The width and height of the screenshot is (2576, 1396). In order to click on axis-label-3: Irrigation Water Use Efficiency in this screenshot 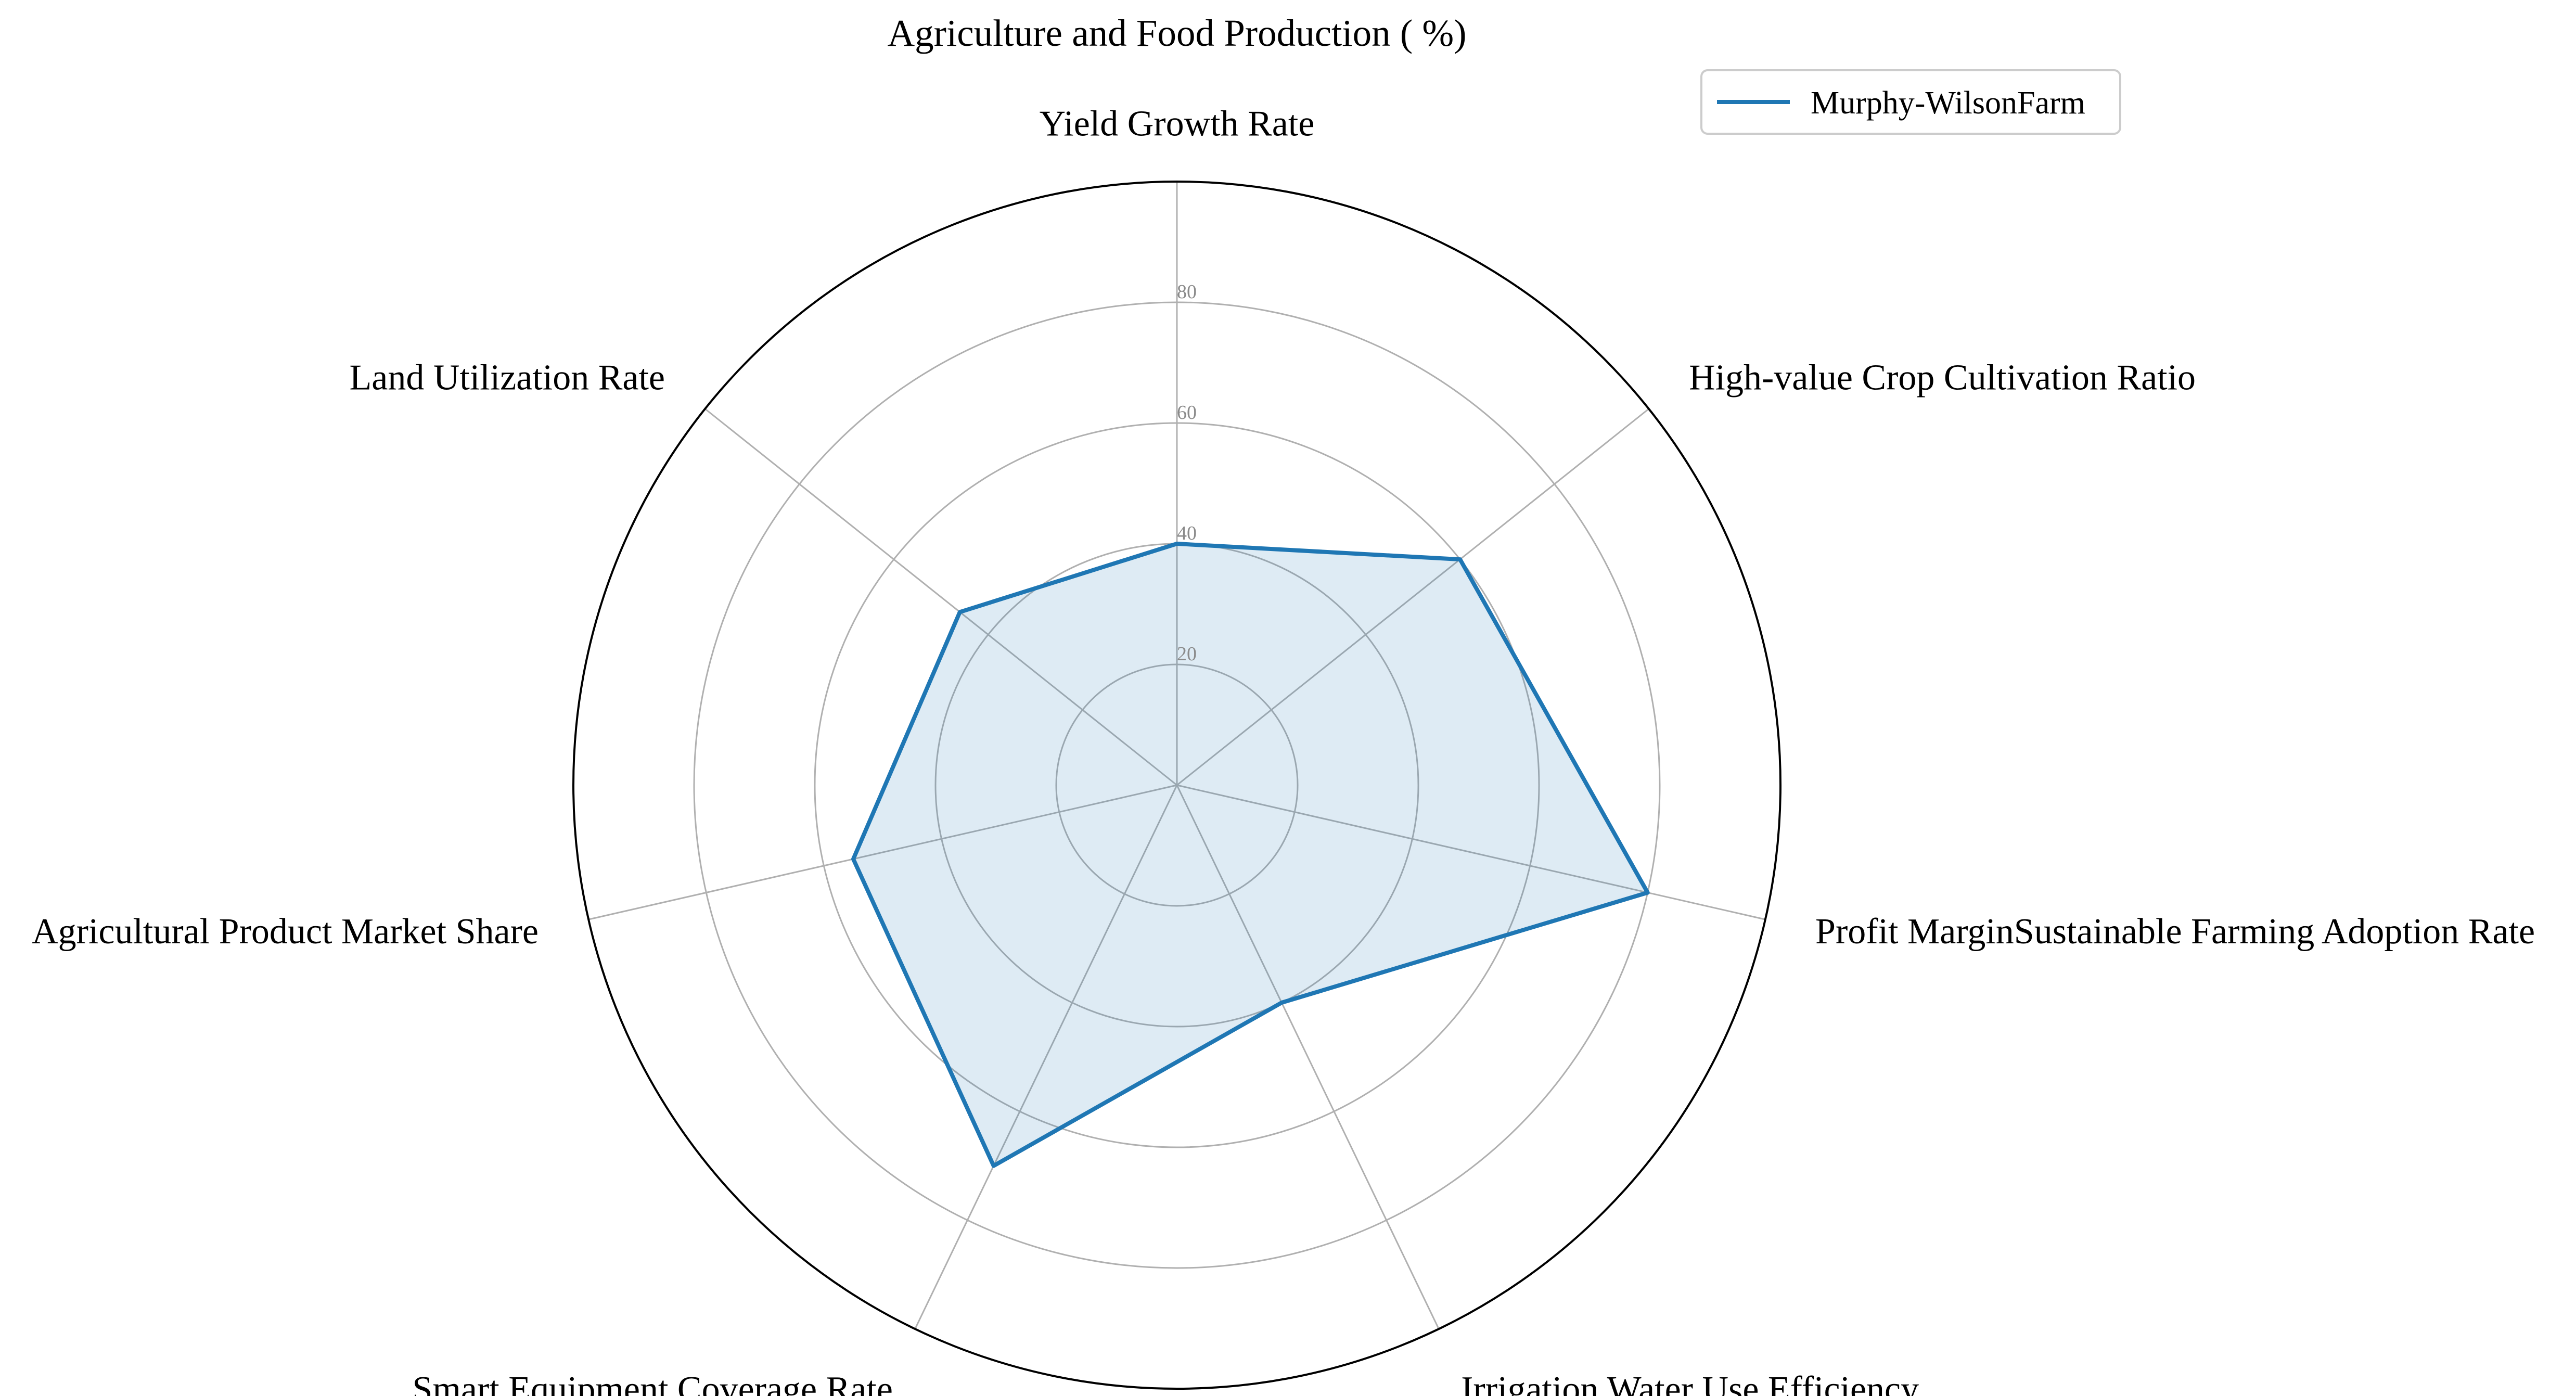, I will do `click(1690, 1382)`.